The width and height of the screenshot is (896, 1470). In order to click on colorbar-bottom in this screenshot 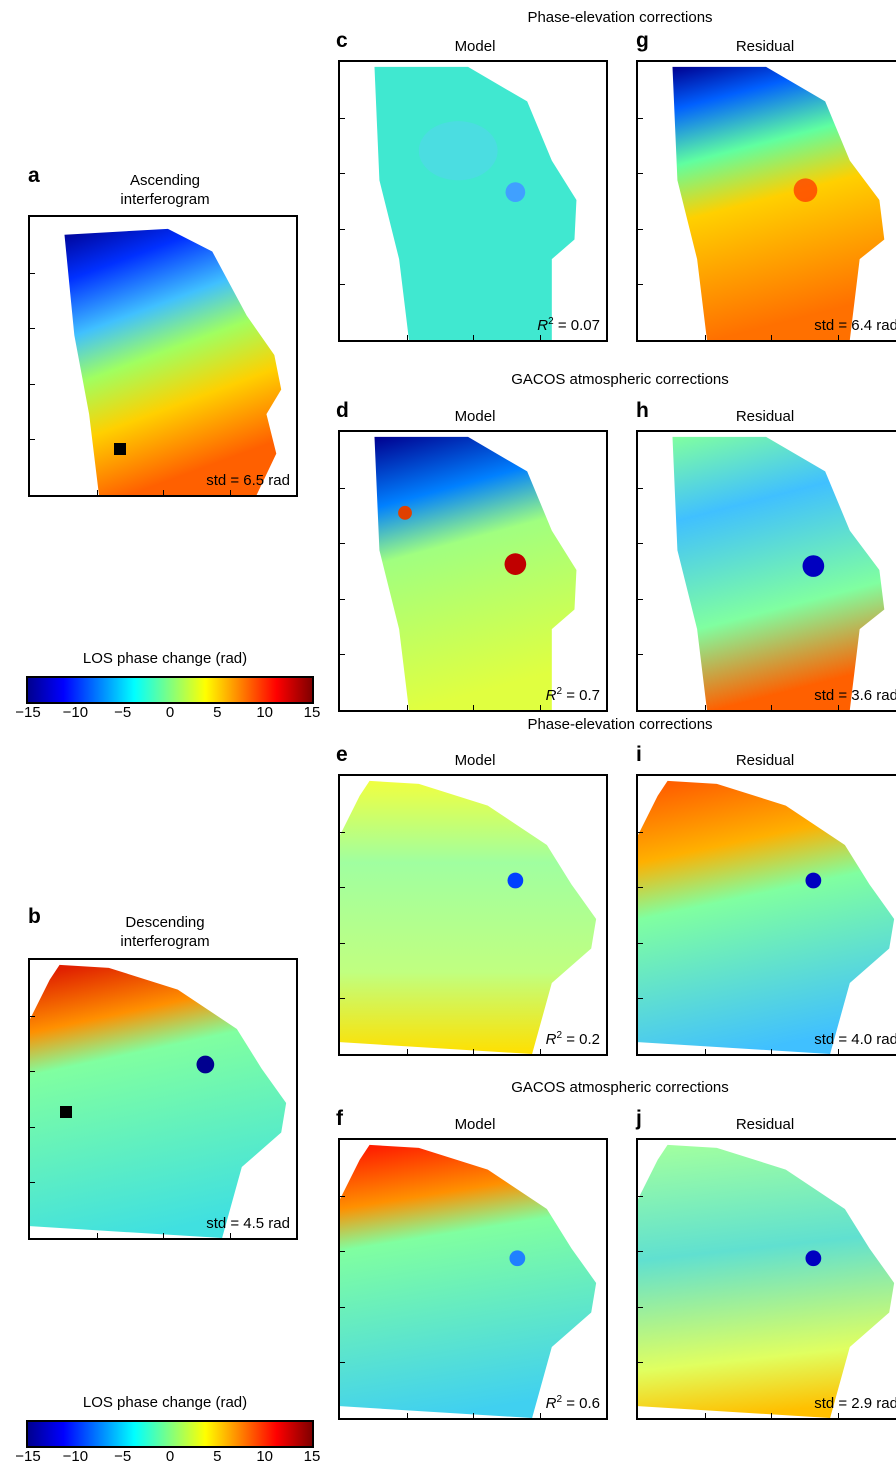, I will do `click(170, 1434)`.